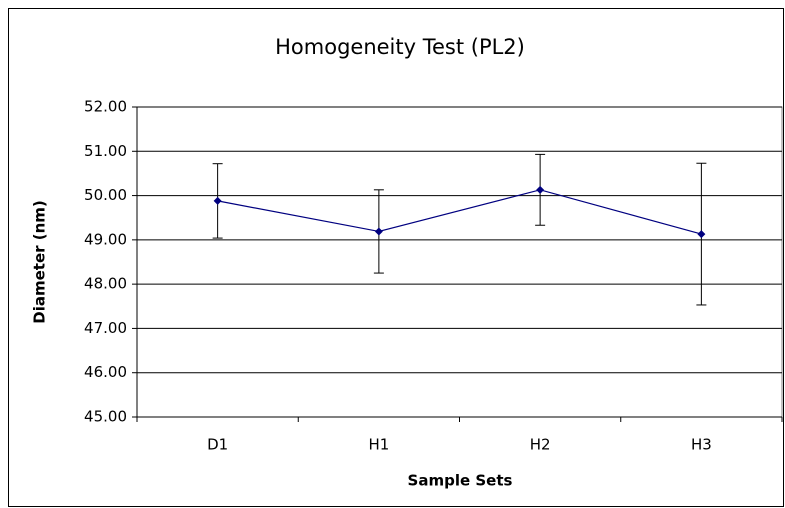  I want to click on x-tick-label: D1, so click(217, 445).